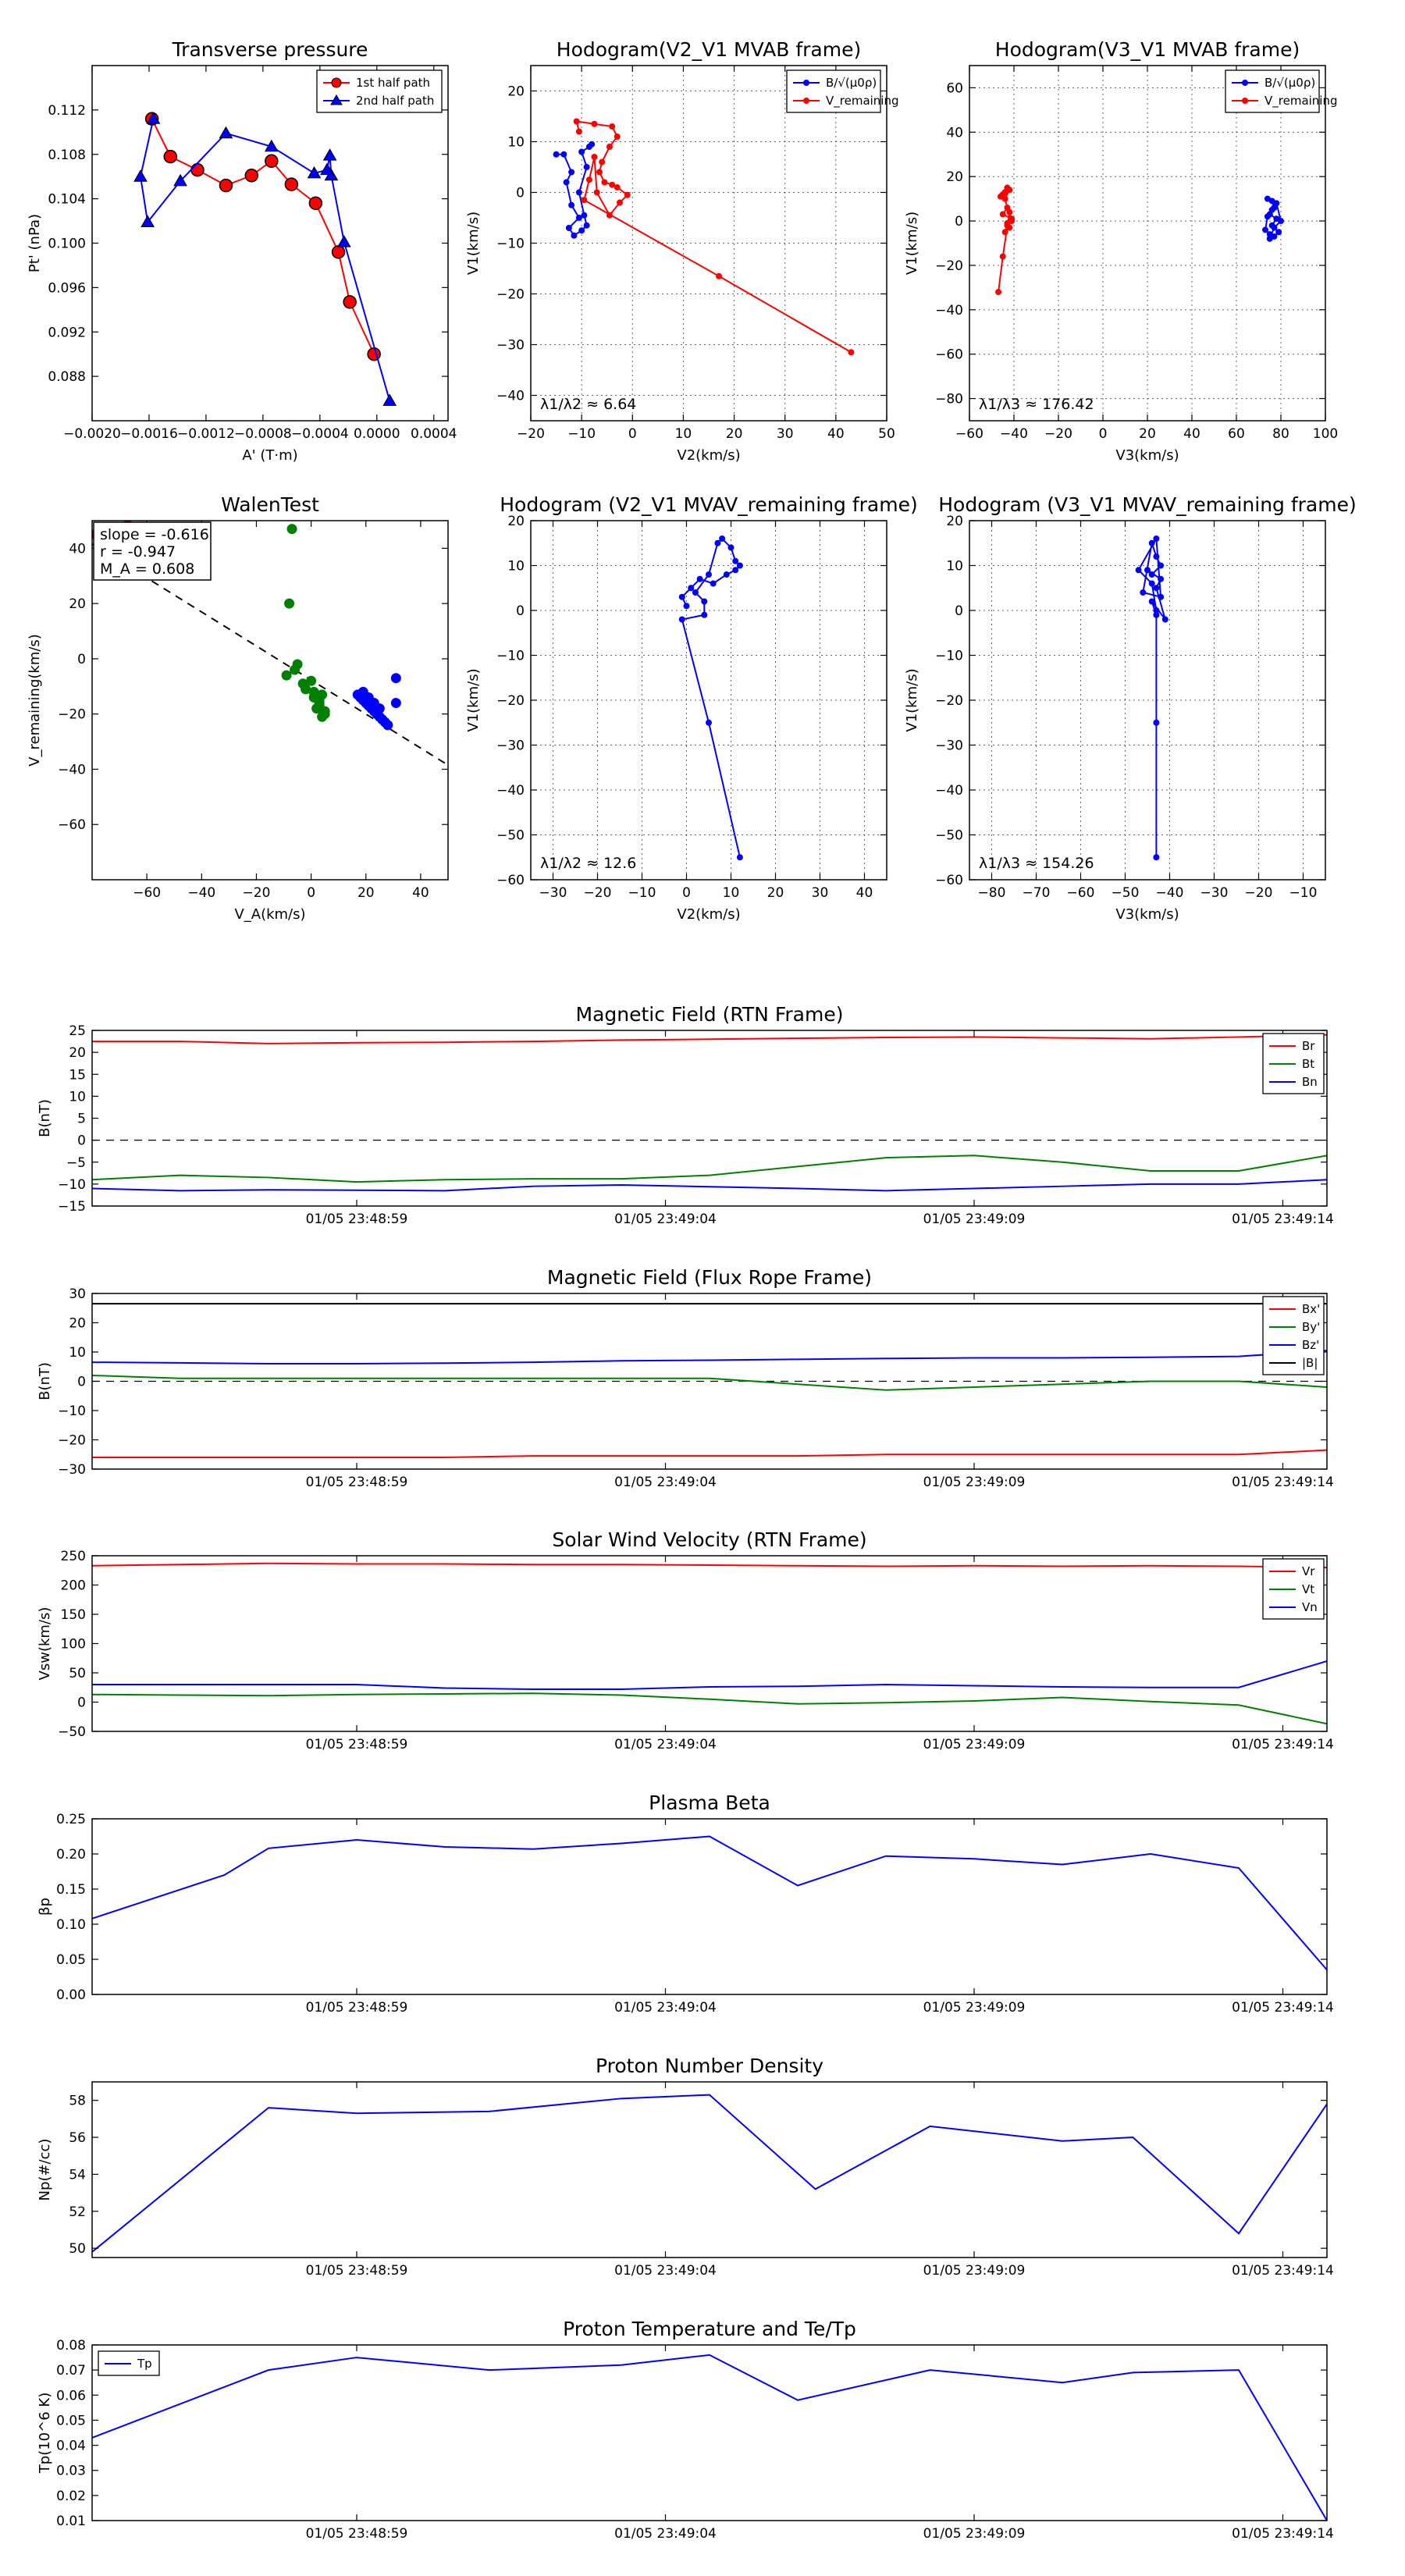  What do you see at coordinates (710, 2437) in the screenshot?
I see `series-line-Tp` at bounding box center [710, 2437].